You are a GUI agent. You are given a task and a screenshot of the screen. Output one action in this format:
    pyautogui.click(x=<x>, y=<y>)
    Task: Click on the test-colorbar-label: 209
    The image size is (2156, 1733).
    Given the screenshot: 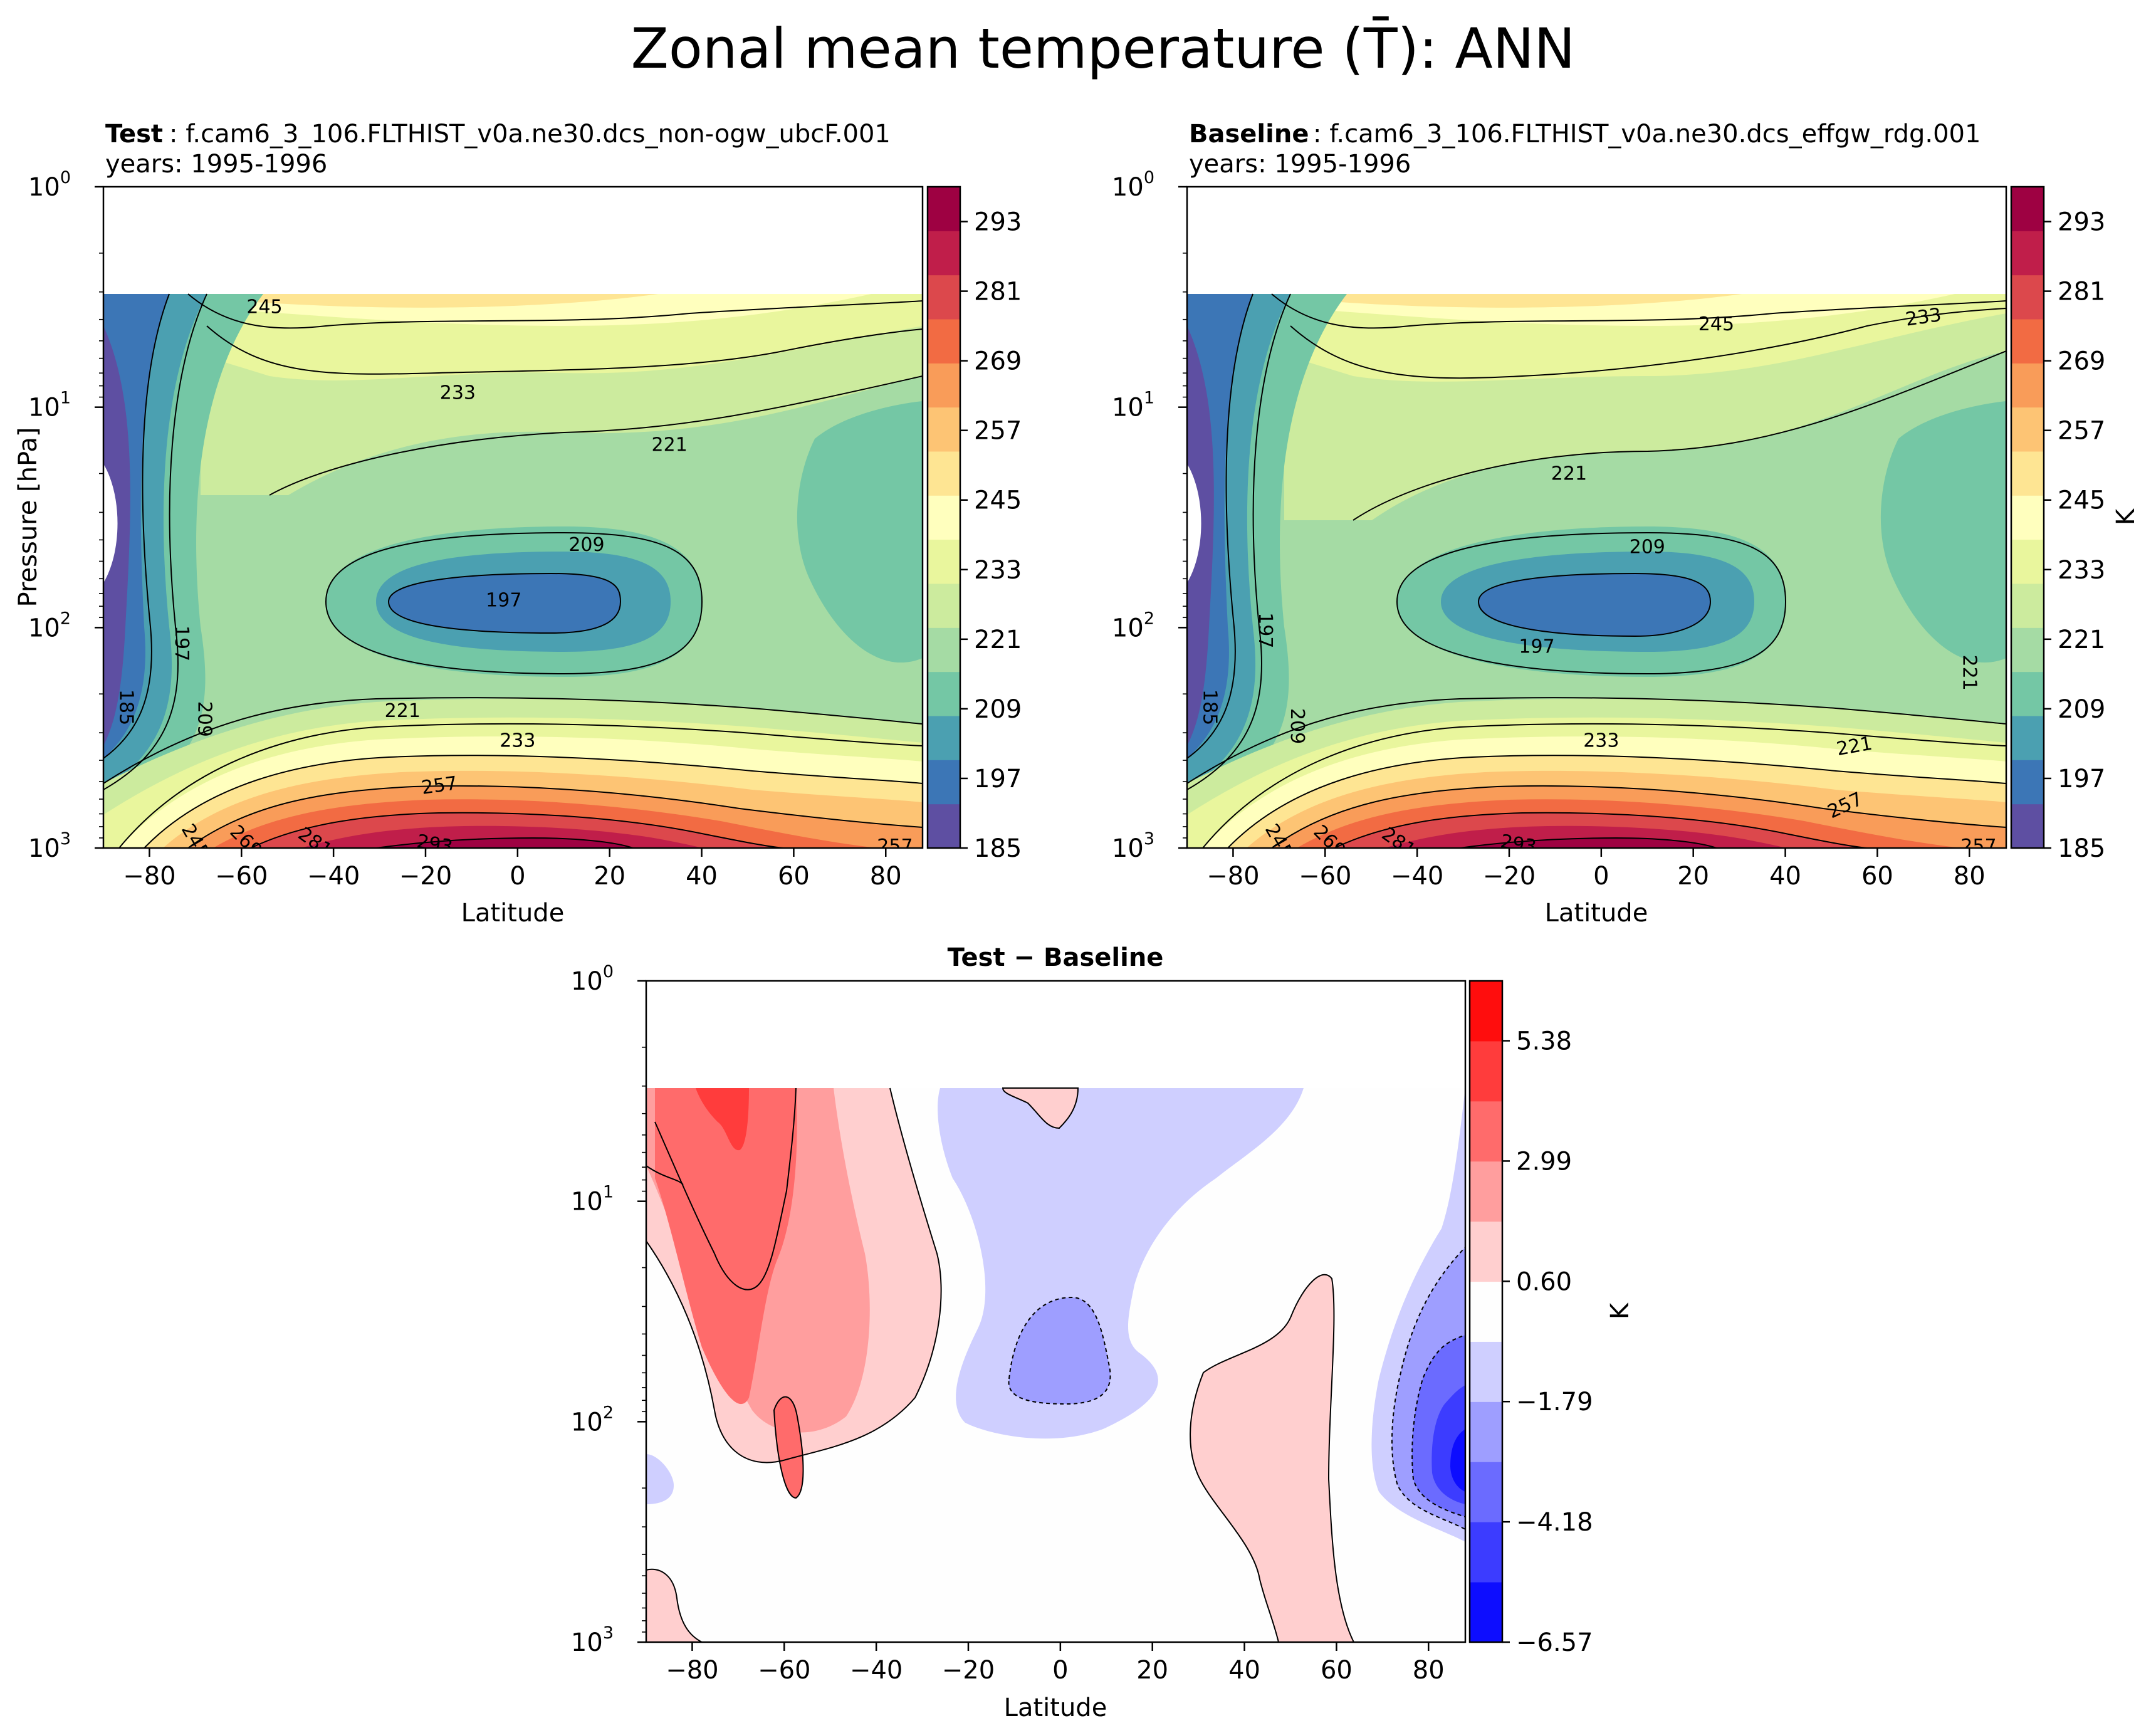 What is the action you would take?
    pyautogui.click(x=998, y=709)
    